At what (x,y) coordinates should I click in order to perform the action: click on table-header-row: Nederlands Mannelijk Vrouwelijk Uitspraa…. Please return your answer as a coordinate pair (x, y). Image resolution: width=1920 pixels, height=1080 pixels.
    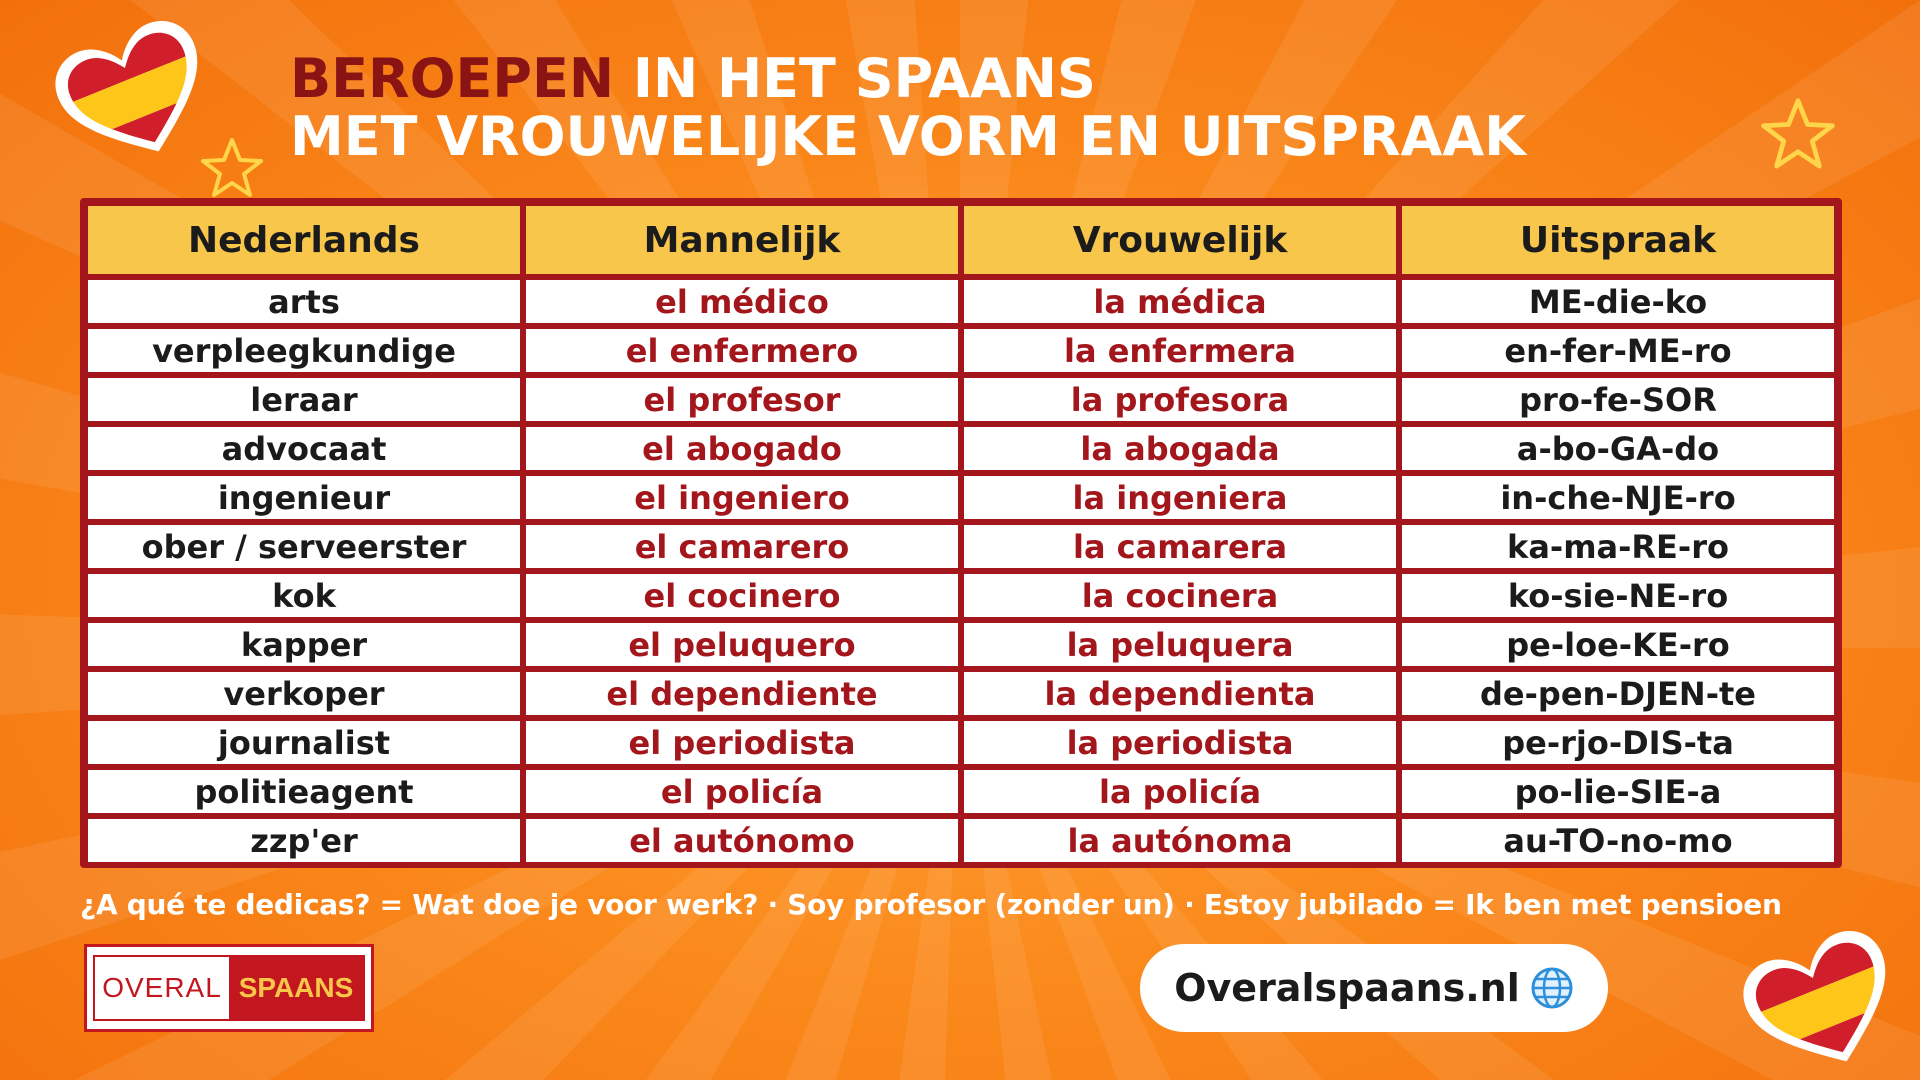
    Looking at the image, I should click on (961, 240).